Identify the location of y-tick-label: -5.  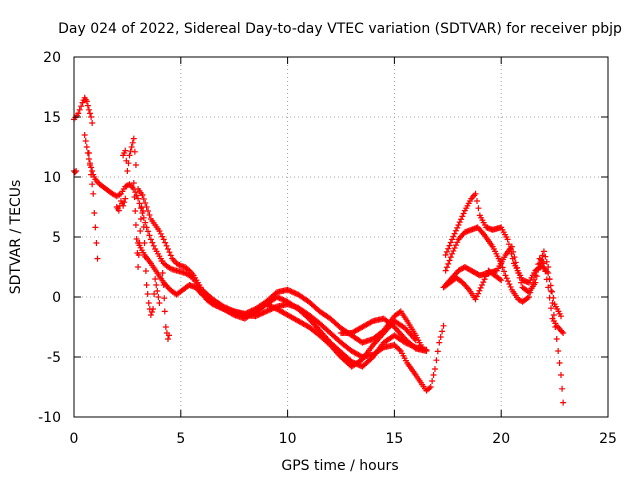
(54, 358).